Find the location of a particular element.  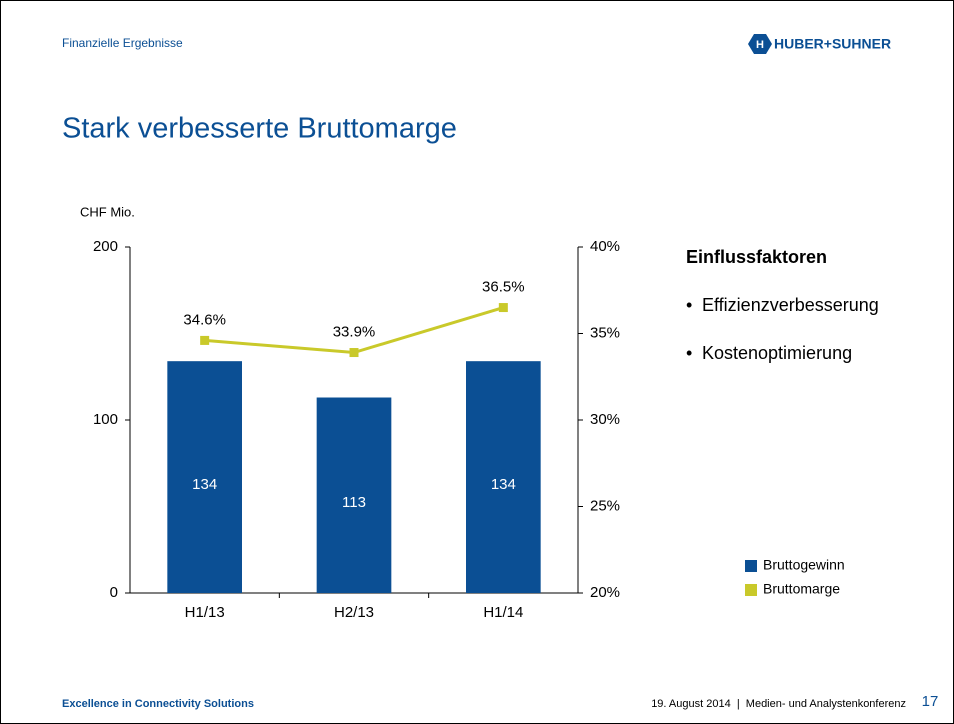

line-label: 33.9% is located at coordinates (354, 331).